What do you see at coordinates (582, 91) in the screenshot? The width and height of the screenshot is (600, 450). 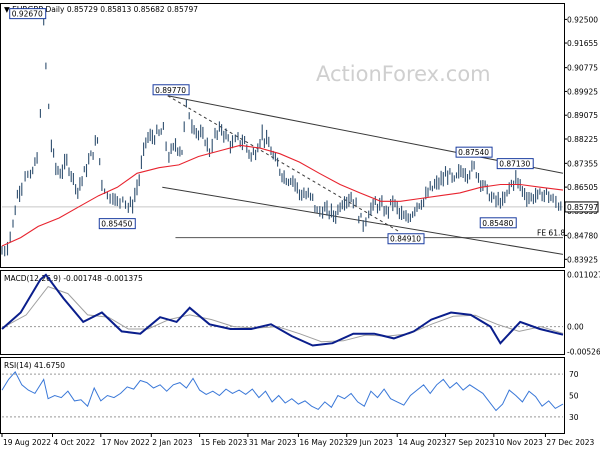 I see `price-tick-label: 0.89925` at bounding box center [582, 91].